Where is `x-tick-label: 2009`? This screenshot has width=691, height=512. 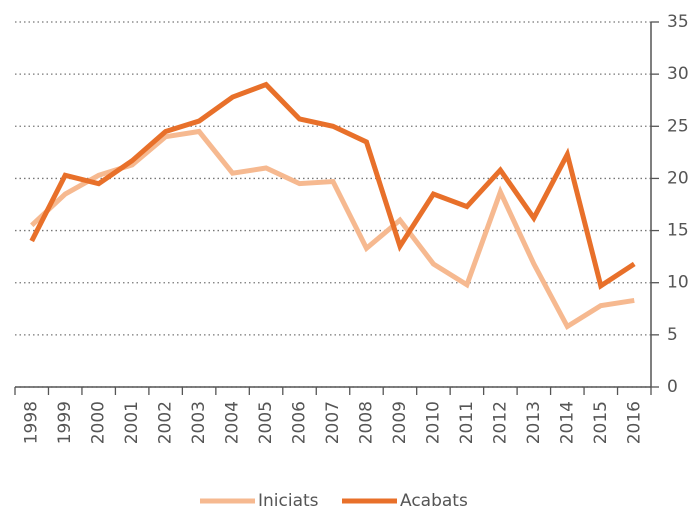
x-tick-label: 2009 is located at coordinates (400, 422).